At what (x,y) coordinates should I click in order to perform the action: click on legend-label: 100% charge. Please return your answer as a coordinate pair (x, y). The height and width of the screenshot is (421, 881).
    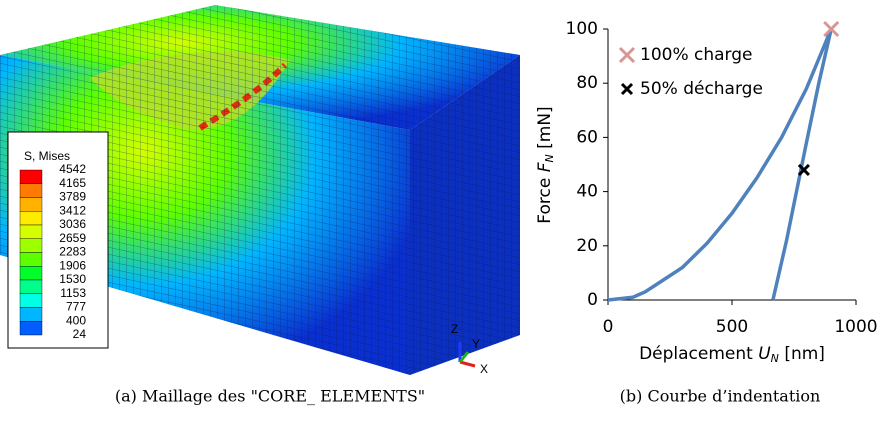
    Looking at the image, I should click on (696, 55).